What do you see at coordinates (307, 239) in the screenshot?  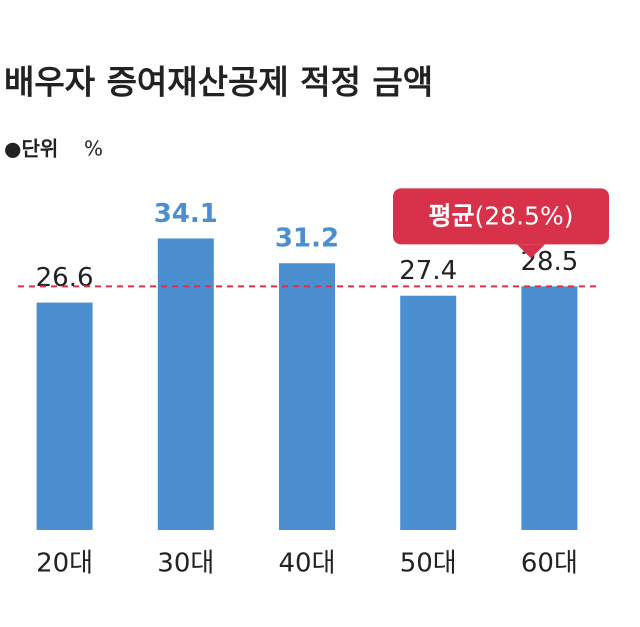 I see `value-label: 31.2` at bounding box center [307, 239].